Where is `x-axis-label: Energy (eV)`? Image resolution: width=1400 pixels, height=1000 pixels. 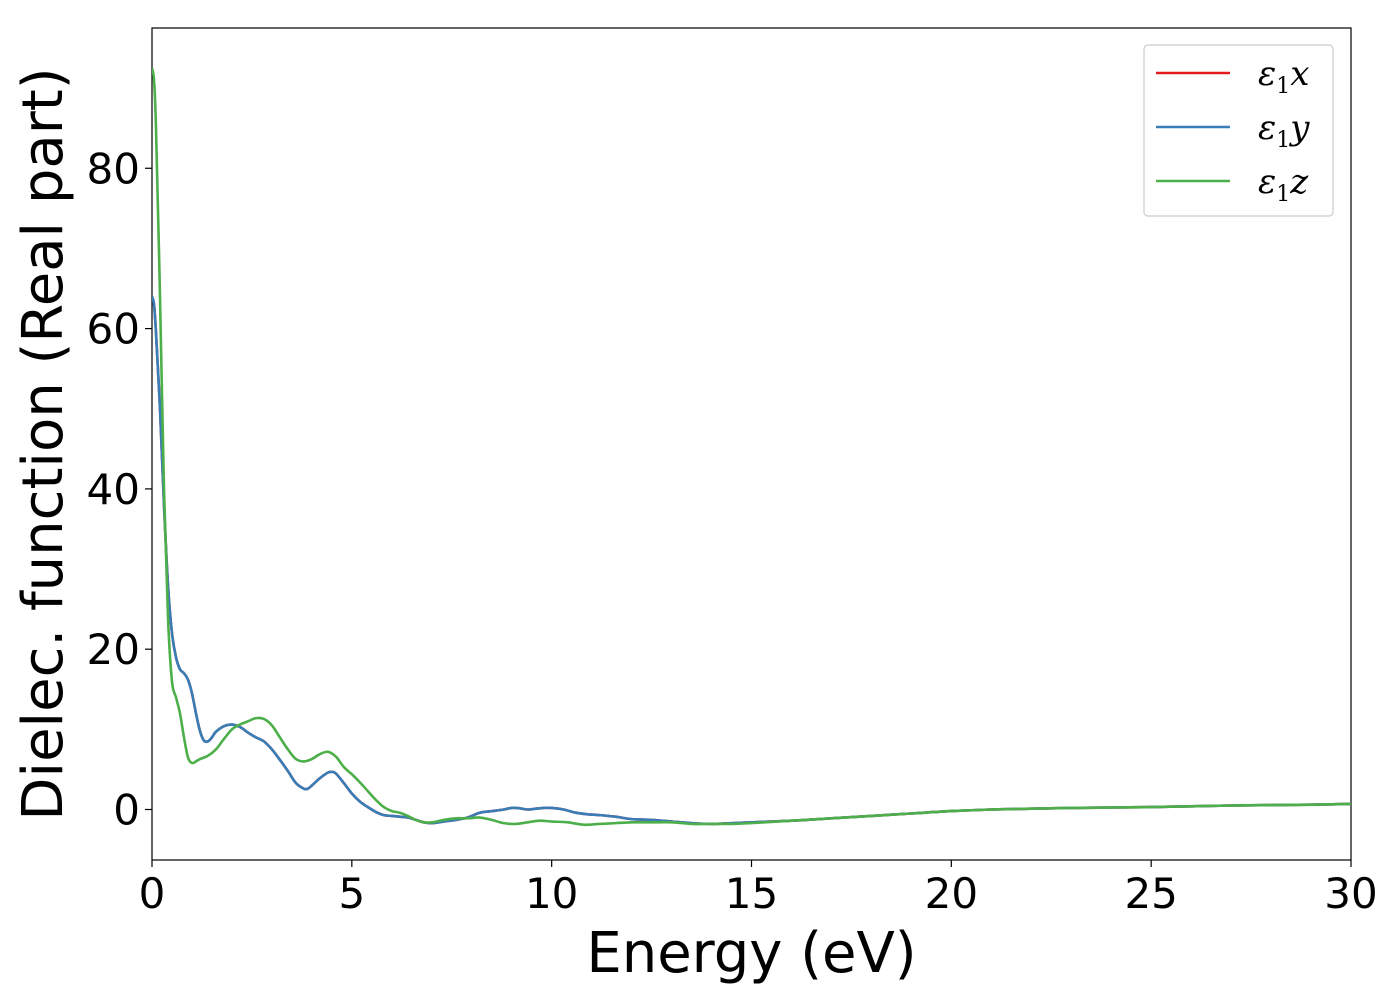 x-axis-label: Energy (eV) is located at coordinates (751, 953).